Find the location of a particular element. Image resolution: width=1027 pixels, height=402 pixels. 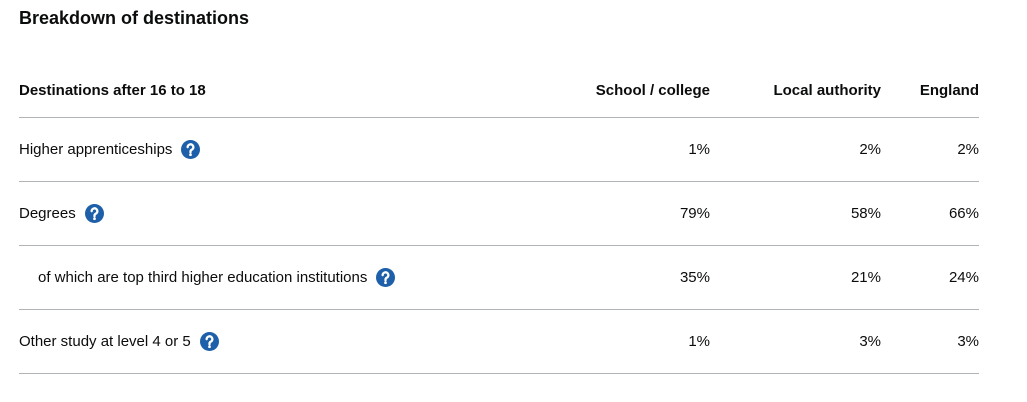

table-row: Degrees 79% 58% 66% is located at coordinates (499, 214).